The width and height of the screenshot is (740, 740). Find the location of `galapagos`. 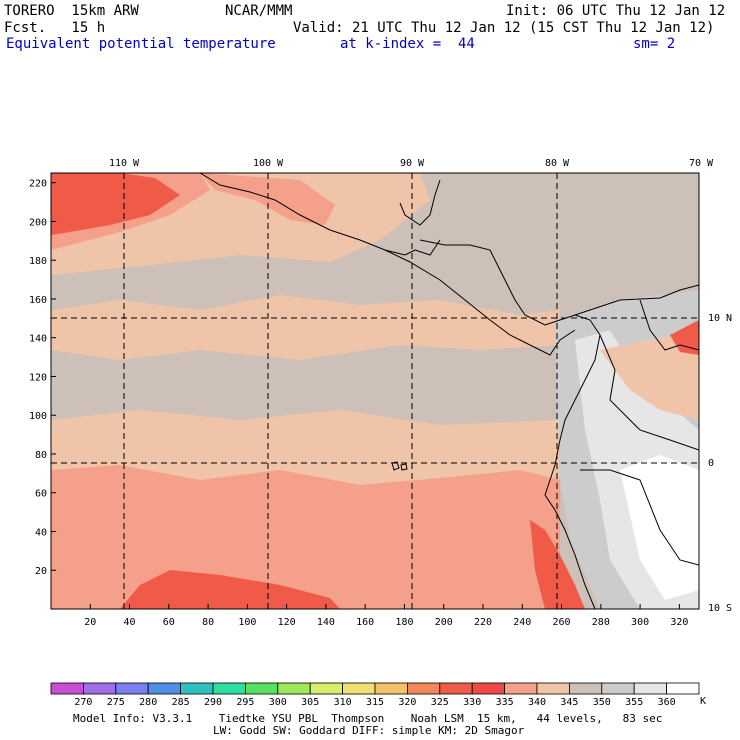

galapagos is located at coordinates (399, 466).